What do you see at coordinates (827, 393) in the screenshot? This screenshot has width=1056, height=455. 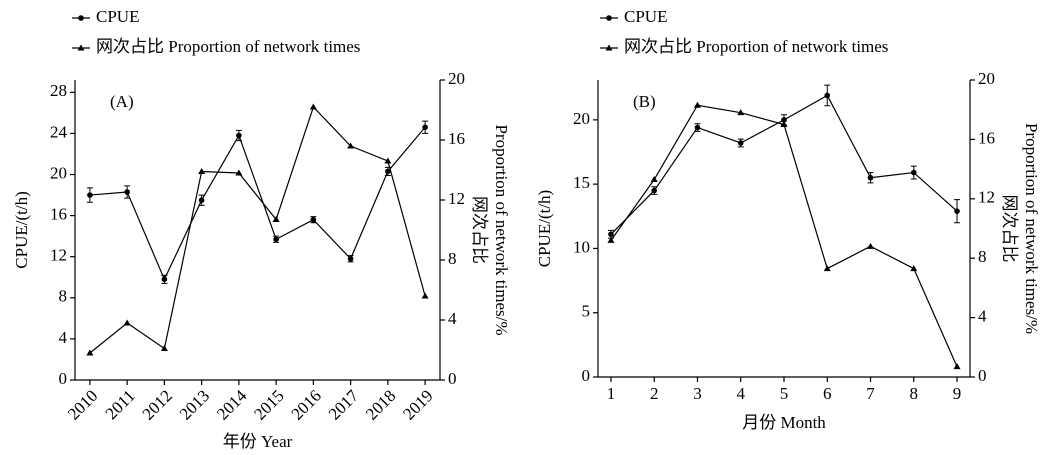 I see `x-tick-label: 6` at bounding box center [827, 393].